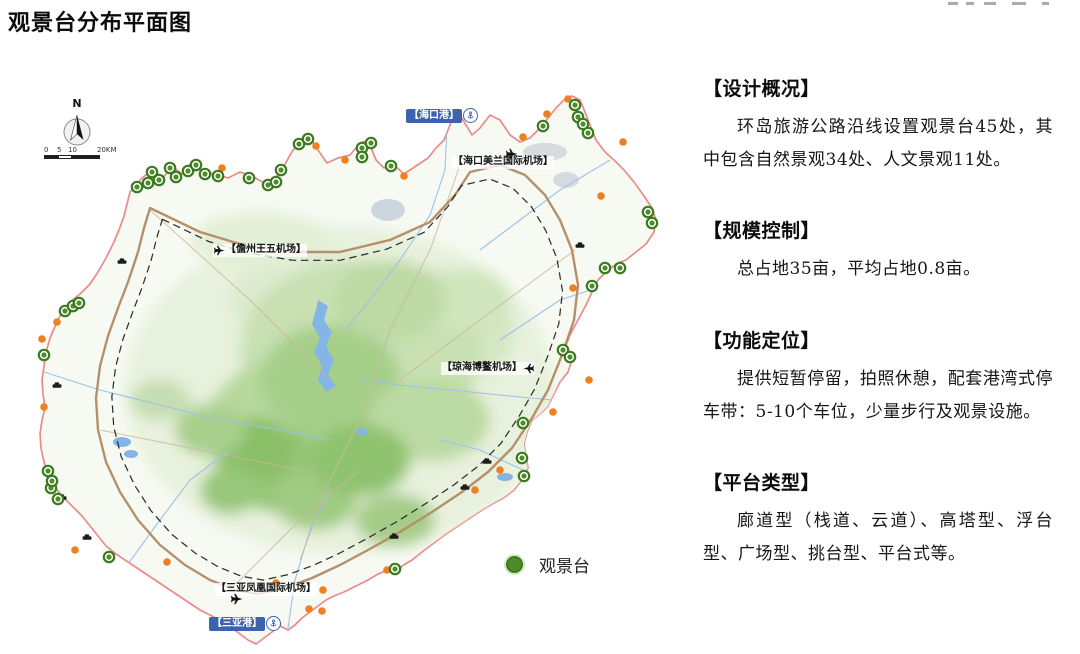  Describe the element at coordinates (514, 564) in the screenshot. I see `viewpoint-legend-icon` at that location.